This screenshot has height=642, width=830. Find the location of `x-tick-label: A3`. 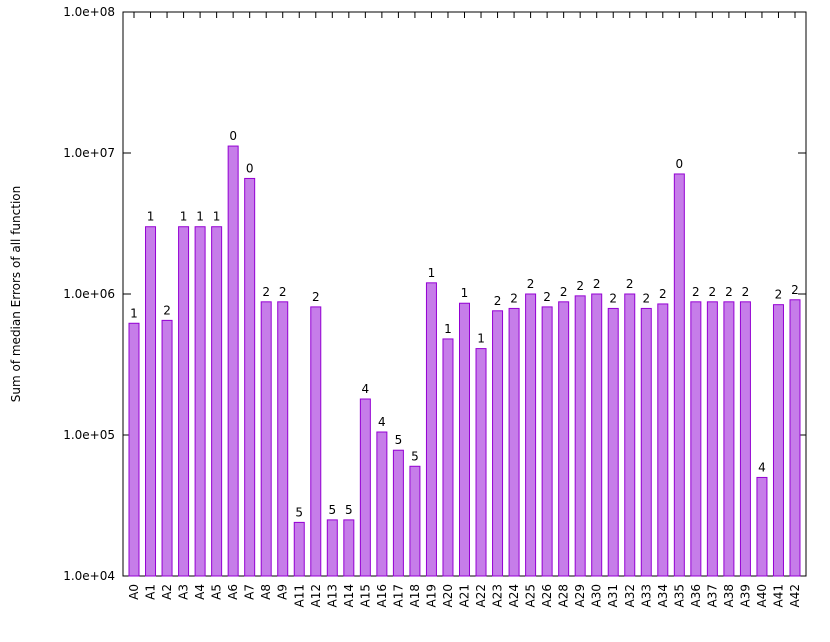

x-tick-label: A3 is located at coordinates (184, 592).